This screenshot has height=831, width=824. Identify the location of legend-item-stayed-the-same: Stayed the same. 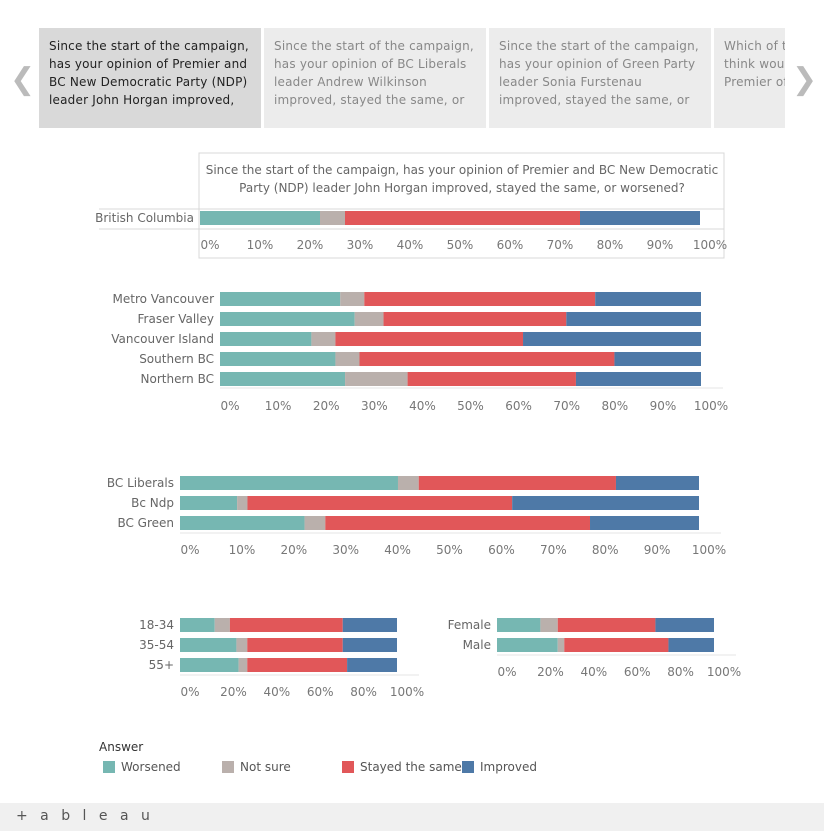
(402, 767).